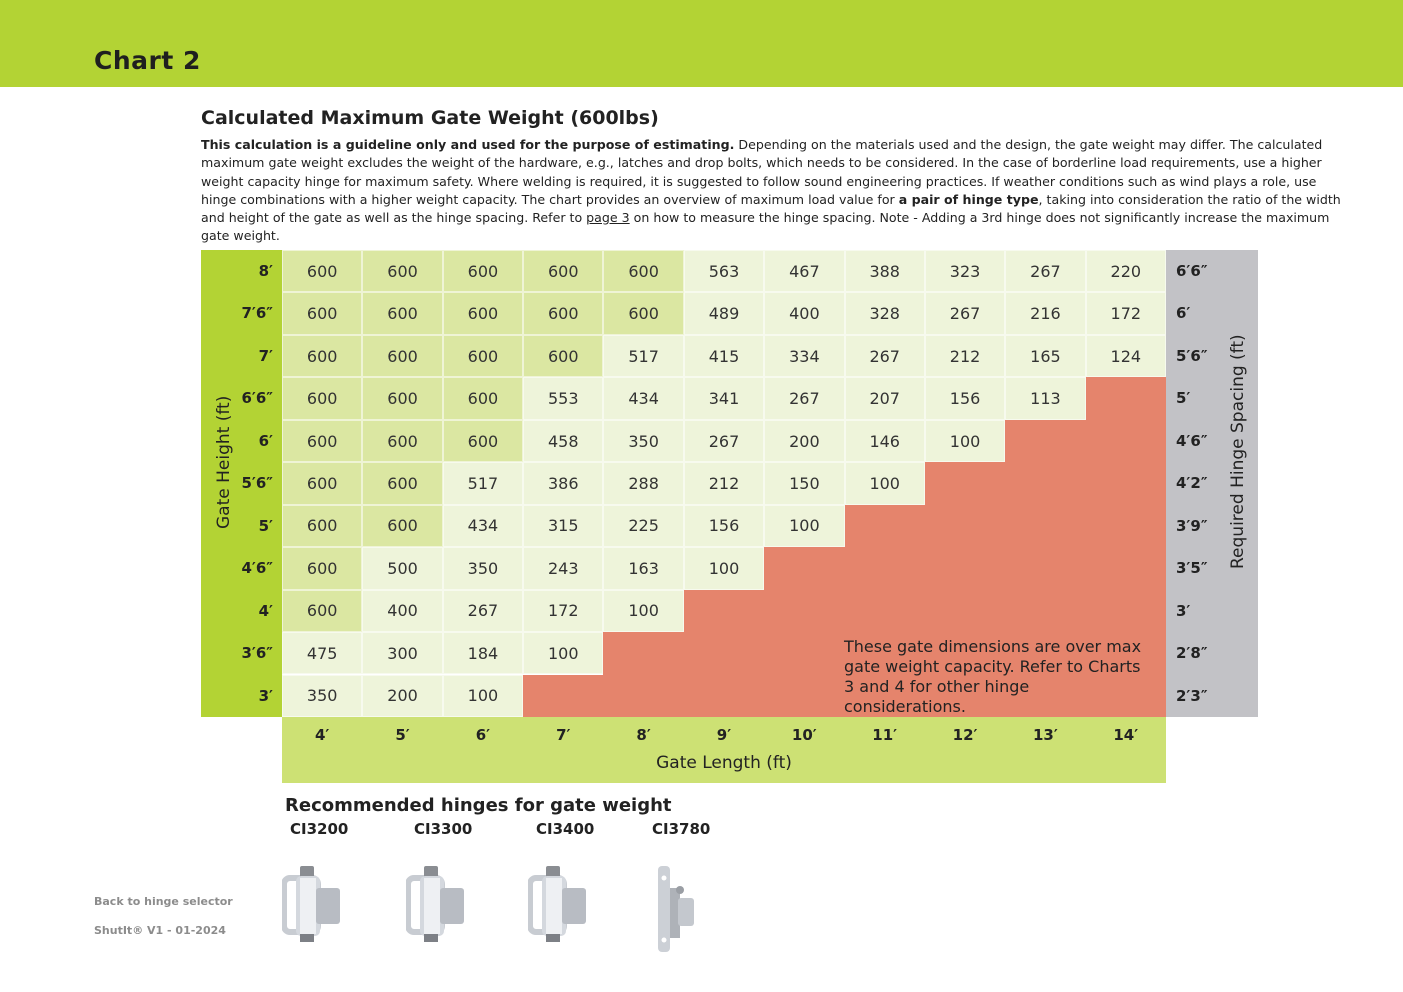 The image size is (1403, 992). I want to click on column-label: 7′, so click(563, 735).